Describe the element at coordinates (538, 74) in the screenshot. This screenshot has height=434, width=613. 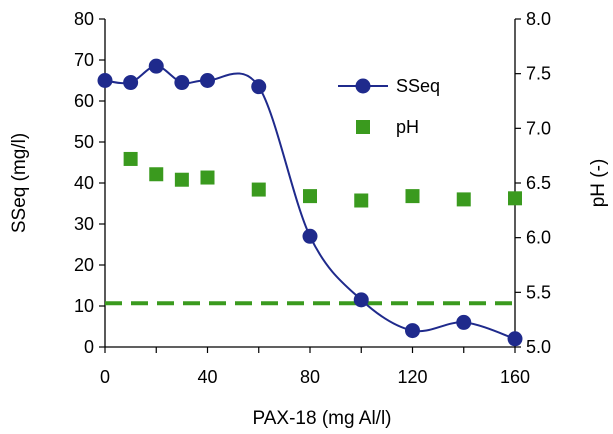
I see `y-right-tick-label: 7.5` at that location.